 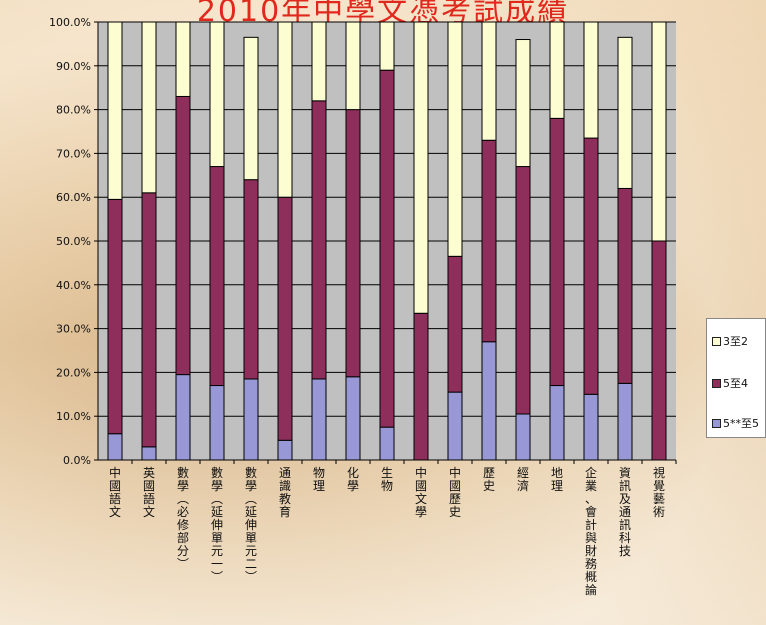 I want to click on y-tick-label: 50.0%, so click(x=73, y=241).